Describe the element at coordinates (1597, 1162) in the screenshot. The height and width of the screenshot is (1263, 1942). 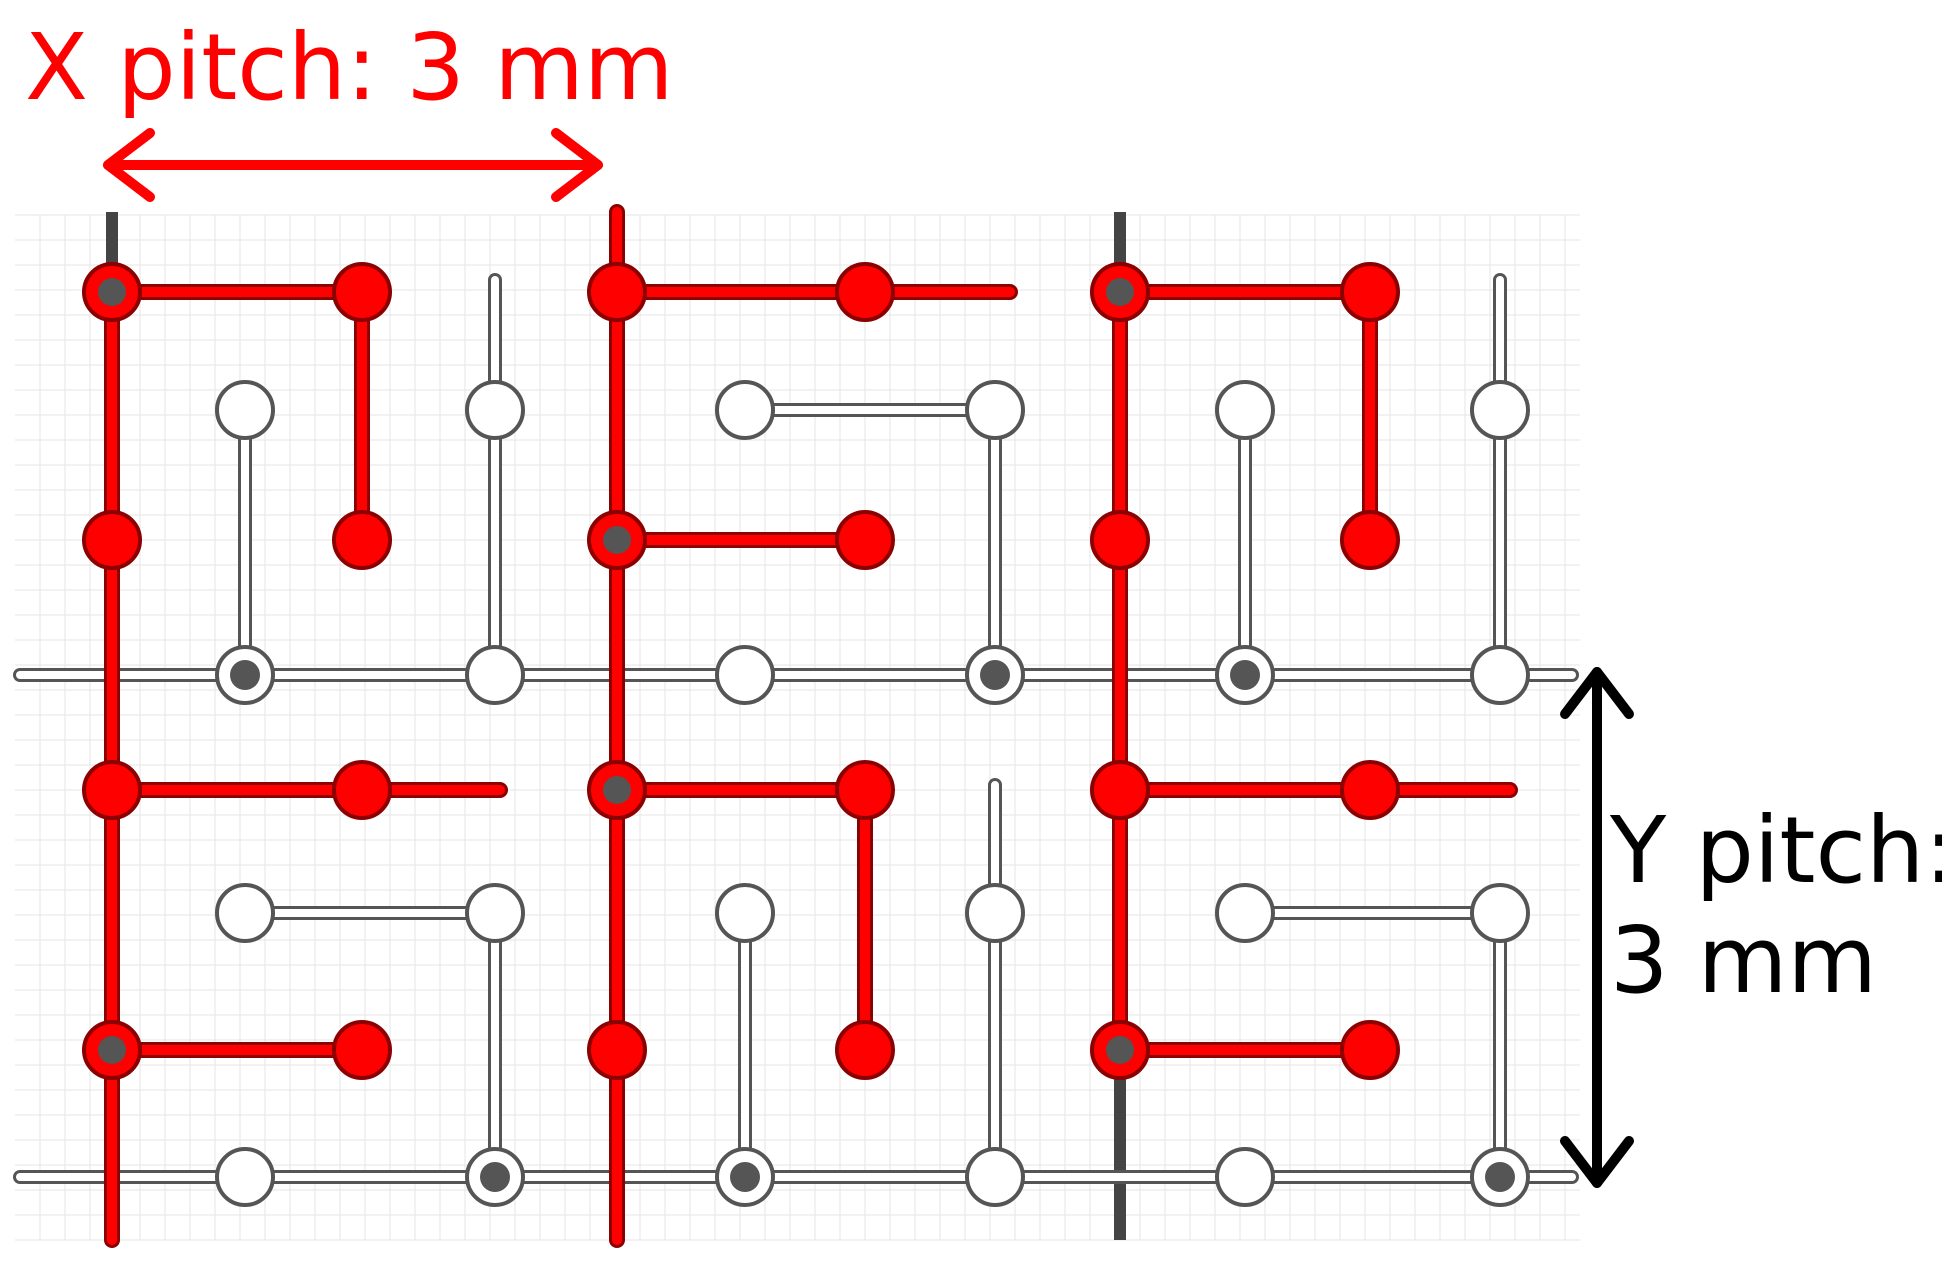
I see `y-arrow-head-bottom` at that location.